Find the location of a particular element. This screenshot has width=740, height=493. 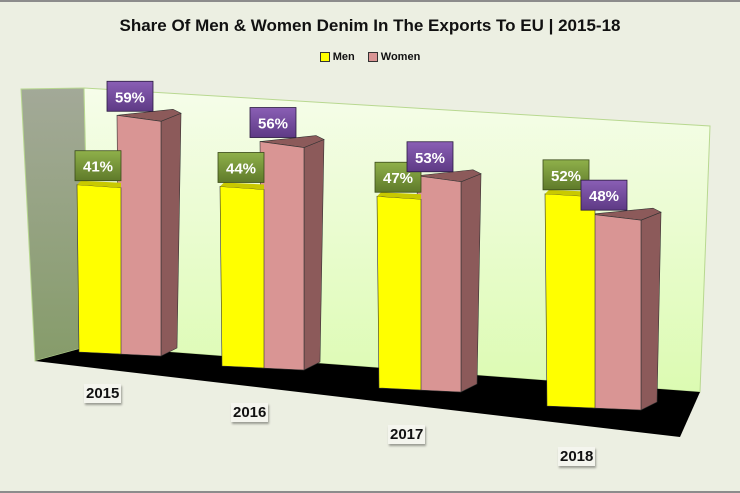

data-label-men-2017: 47% is located at coordinates (398, 178).